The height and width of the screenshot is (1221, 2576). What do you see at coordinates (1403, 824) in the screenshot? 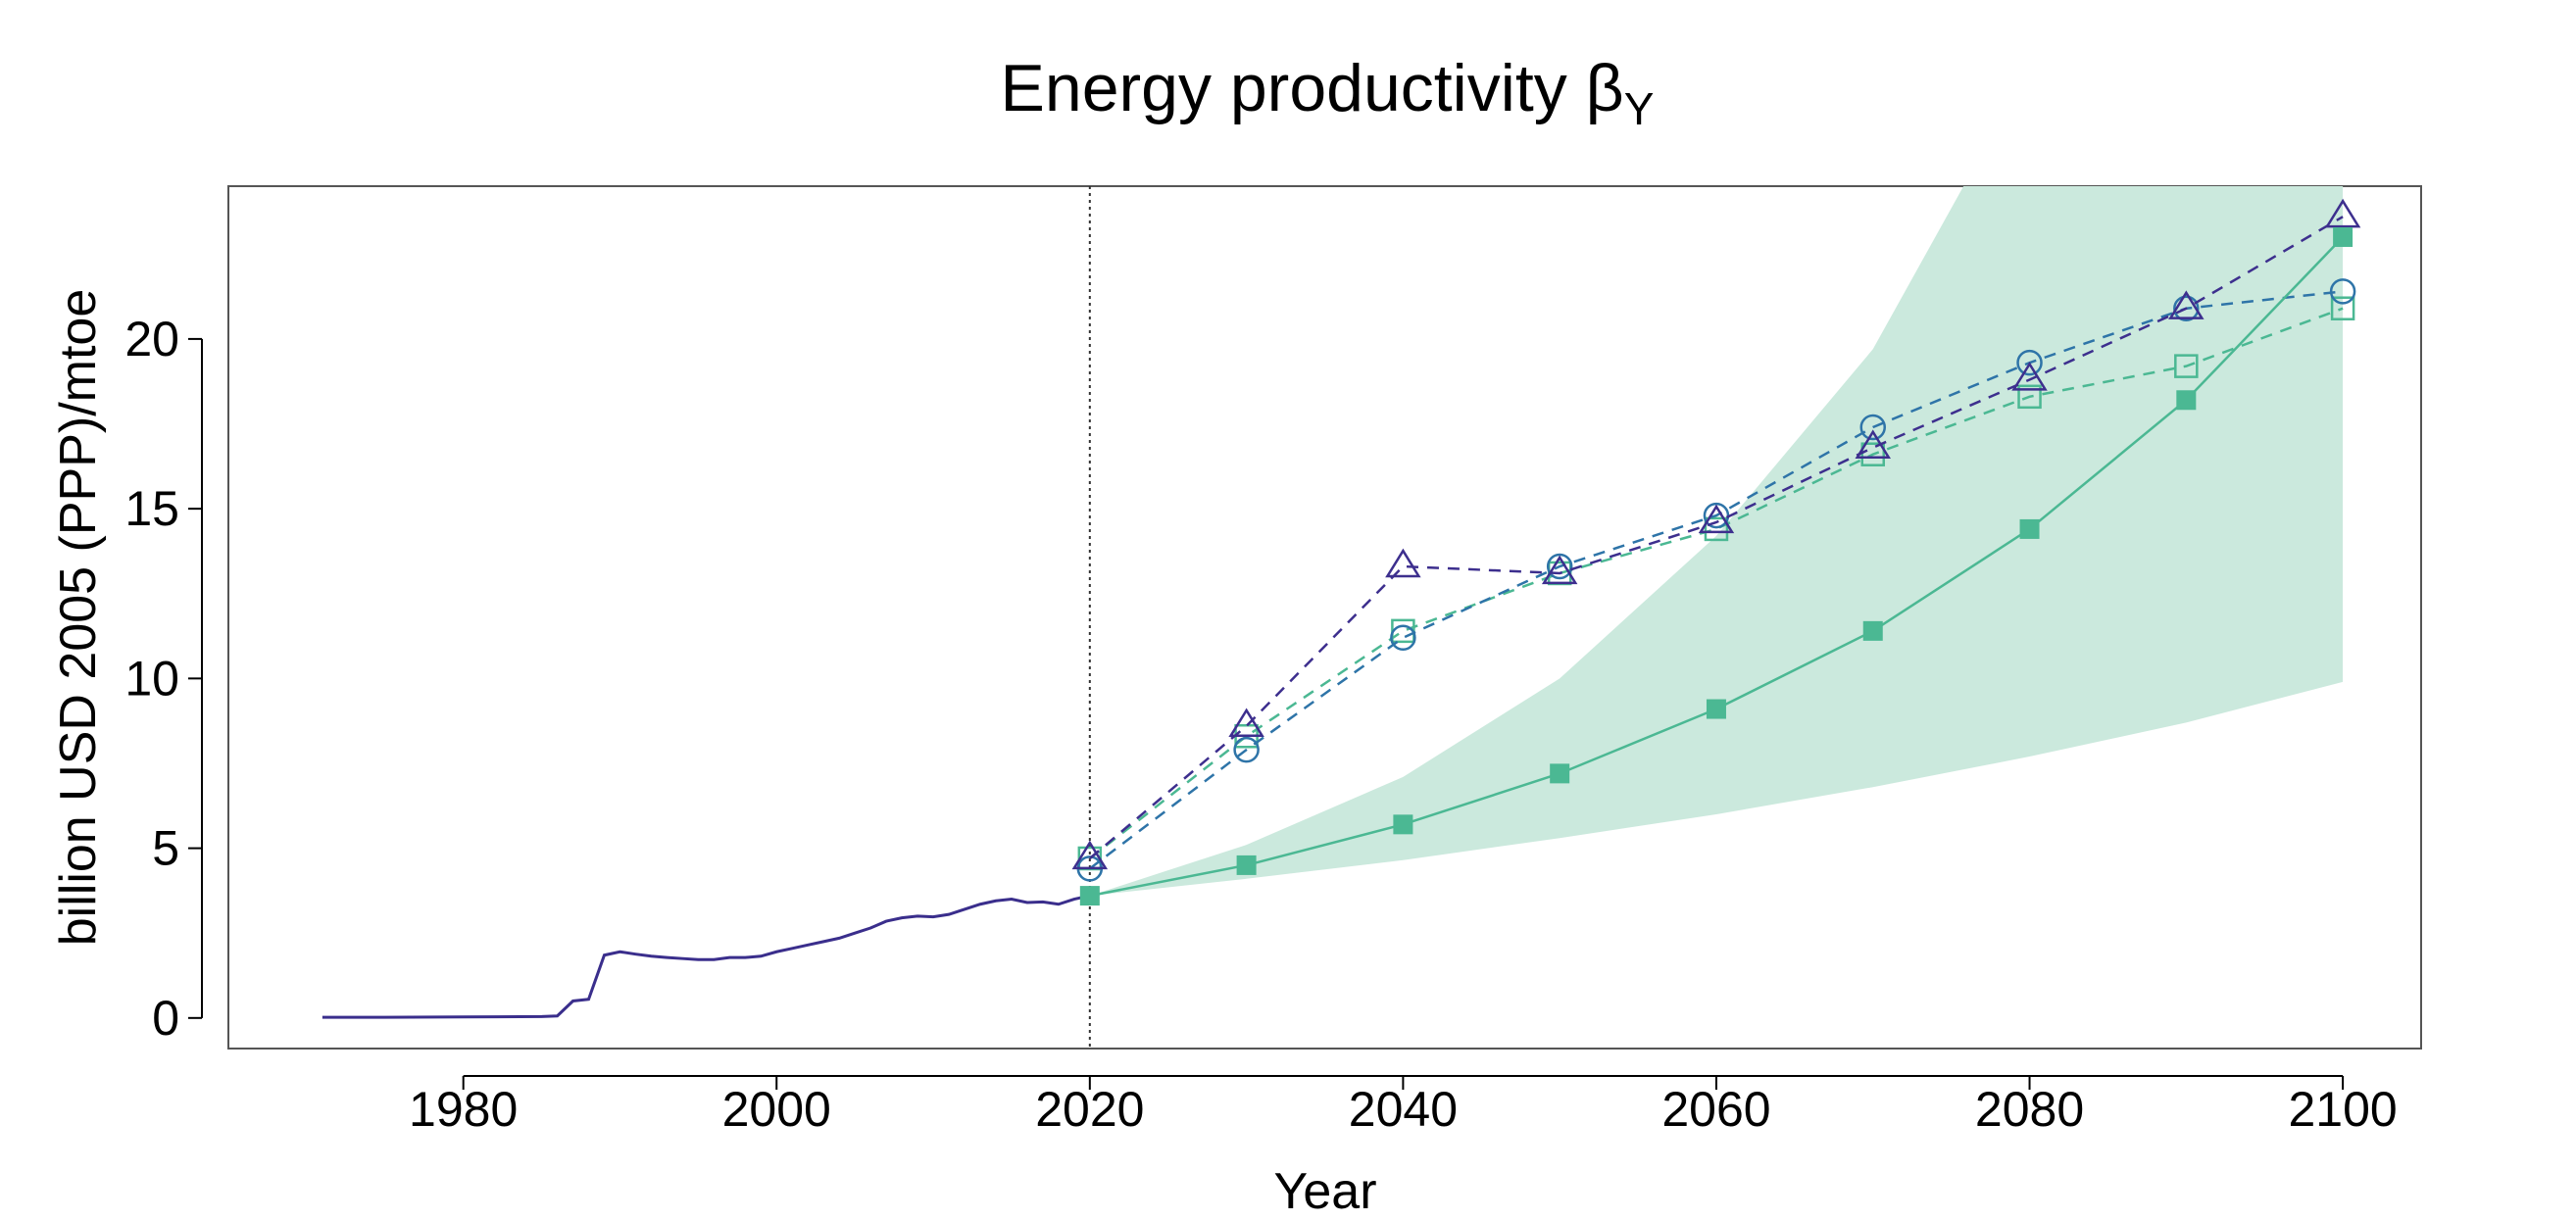
I see `point-filled-square-2040` at bounding box center [1403, 824].